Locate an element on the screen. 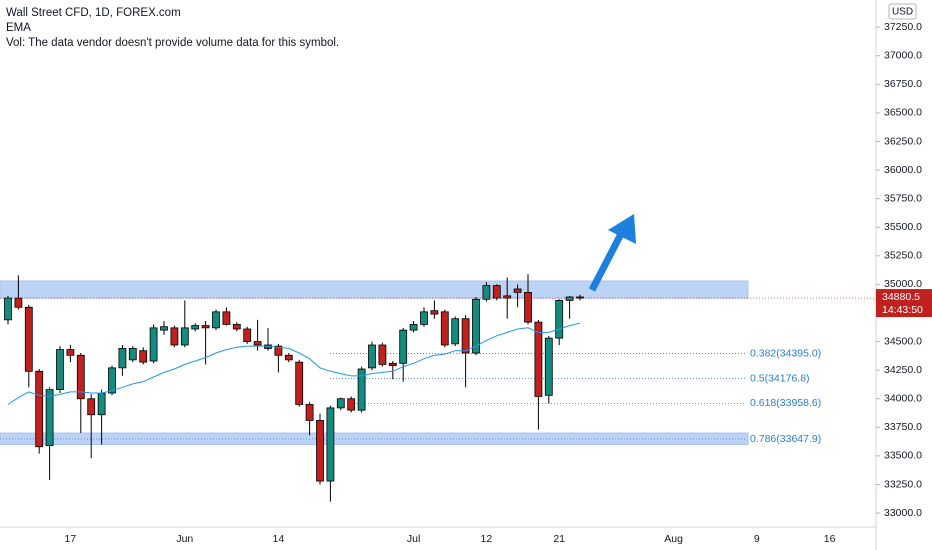 The width and height of the screenshot is (932, 550). fib-label: 0.382(34395.0) is located at coordinates (785, 353).